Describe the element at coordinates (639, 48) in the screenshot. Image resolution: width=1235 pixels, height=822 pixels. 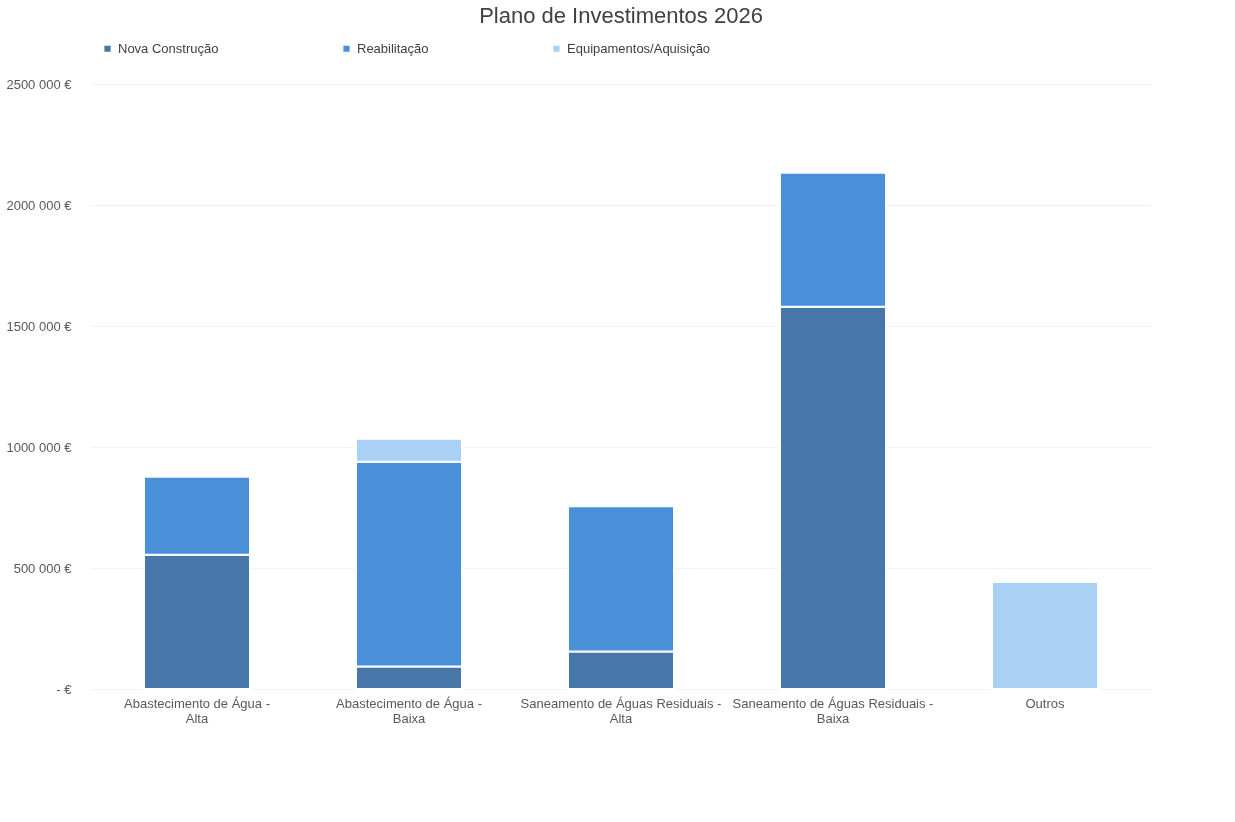
I see `legend-label: Equipamentos/Aquisição` at that location.